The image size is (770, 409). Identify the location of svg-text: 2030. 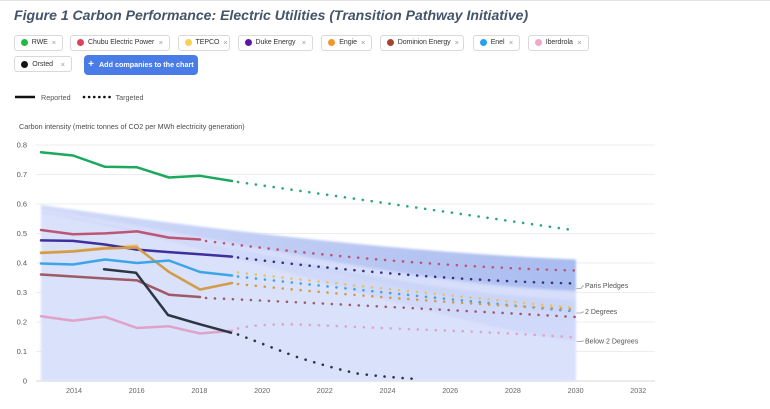
(576, 390).